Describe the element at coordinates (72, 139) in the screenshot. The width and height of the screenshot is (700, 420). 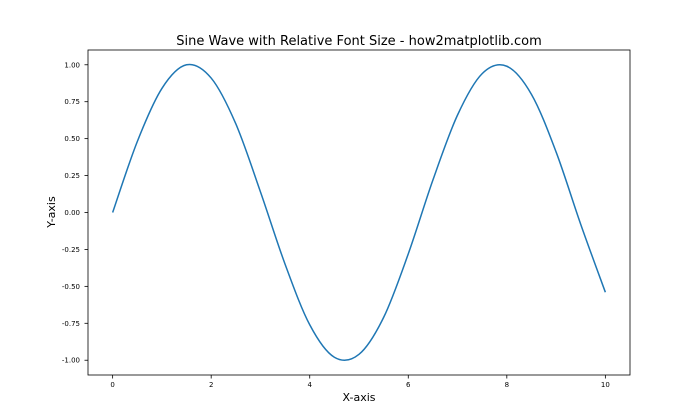
I see `y-tick-label: 0.50` at that location.